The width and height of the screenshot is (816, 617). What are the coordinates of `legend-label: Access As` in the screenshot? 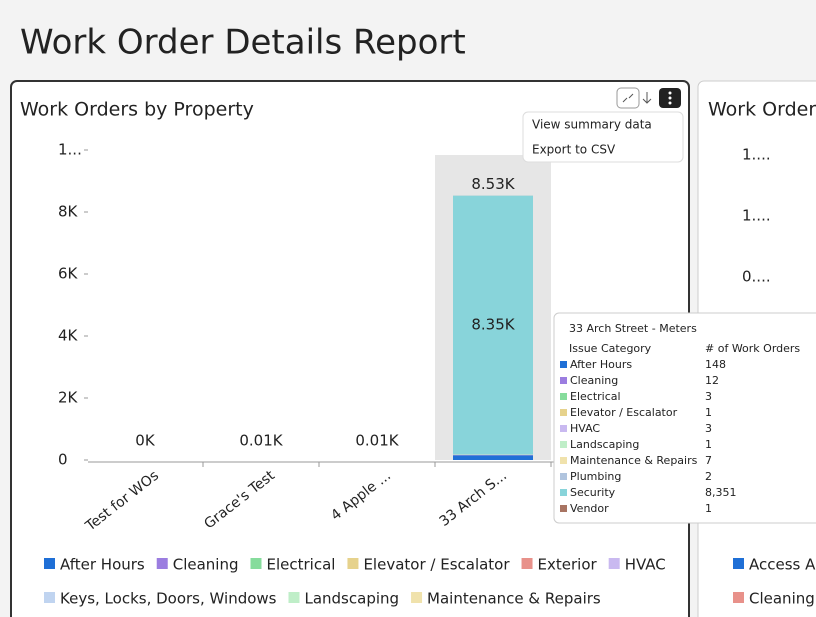 It's located at (782, 565).